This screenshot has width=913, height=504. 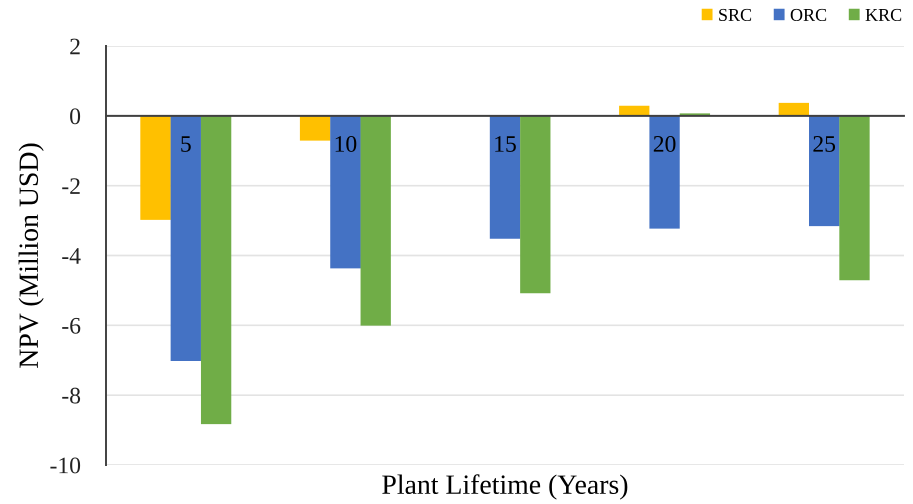 What do you see at coordinates (71, 326) in the screenshot?
I see `y-tick-label: -6` at bounding box center [71, 326].